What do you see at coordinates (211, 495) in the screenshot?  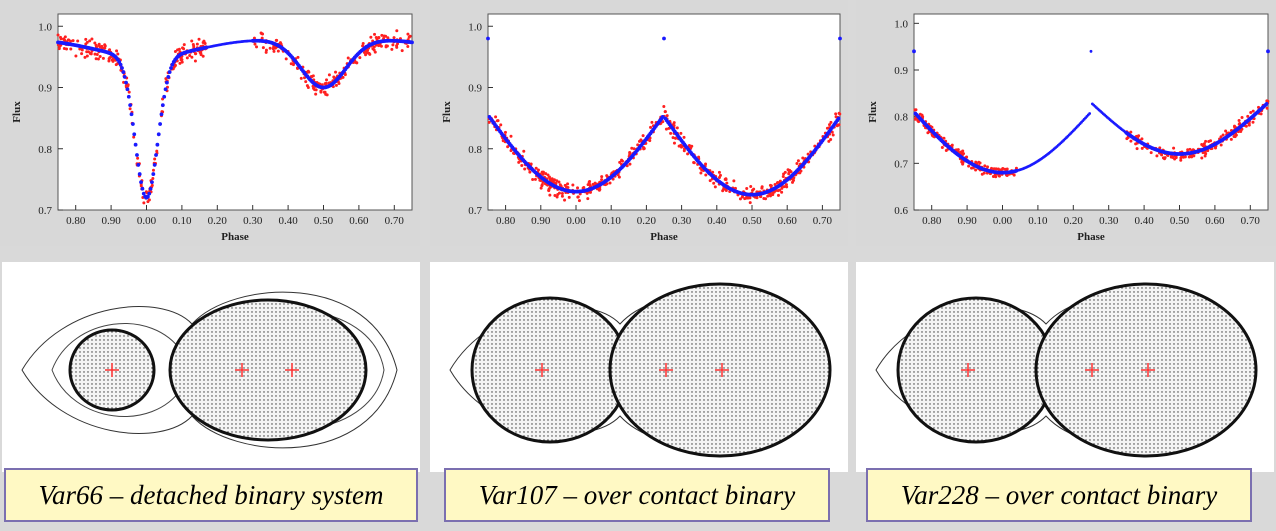 I see `caption-var66: Var66 – detached binary system` at bounding box center [211, 495].